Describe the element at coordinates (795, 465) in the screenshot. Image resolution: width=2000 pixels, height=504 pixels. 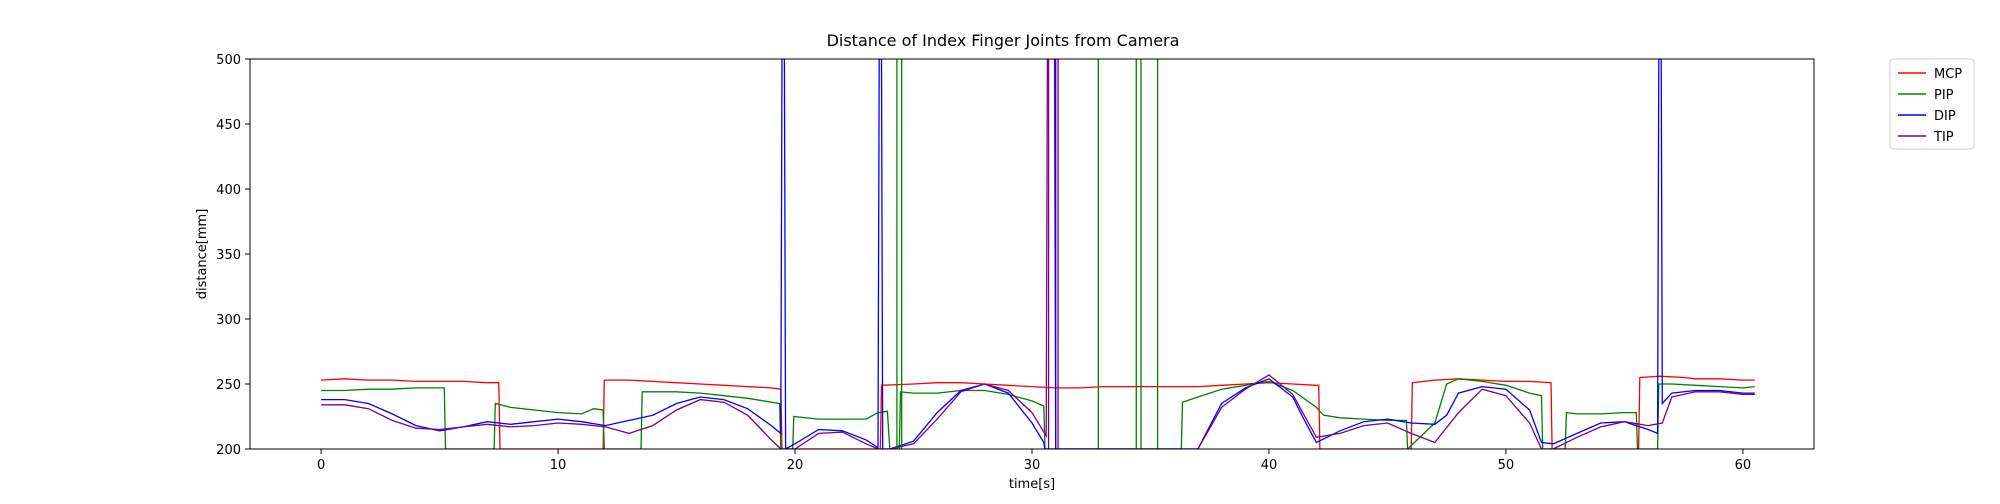
I see `x-tick-label: 20` at that location.